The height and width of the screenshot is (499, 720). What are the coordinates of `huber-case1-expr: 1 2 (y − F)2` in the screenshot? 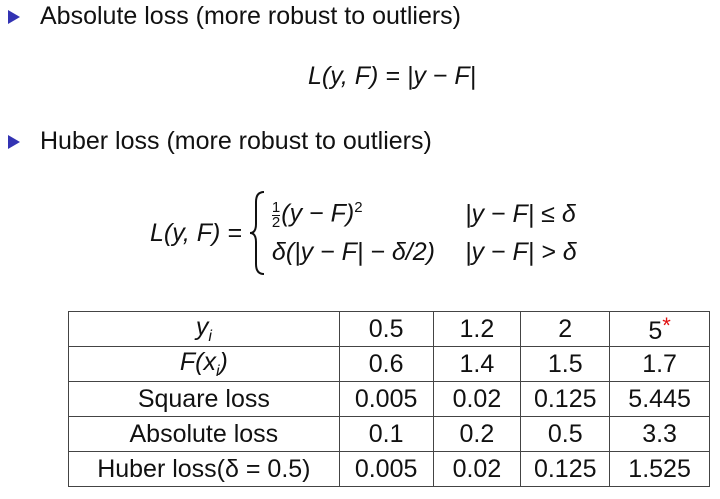 It's located at (353, 214).